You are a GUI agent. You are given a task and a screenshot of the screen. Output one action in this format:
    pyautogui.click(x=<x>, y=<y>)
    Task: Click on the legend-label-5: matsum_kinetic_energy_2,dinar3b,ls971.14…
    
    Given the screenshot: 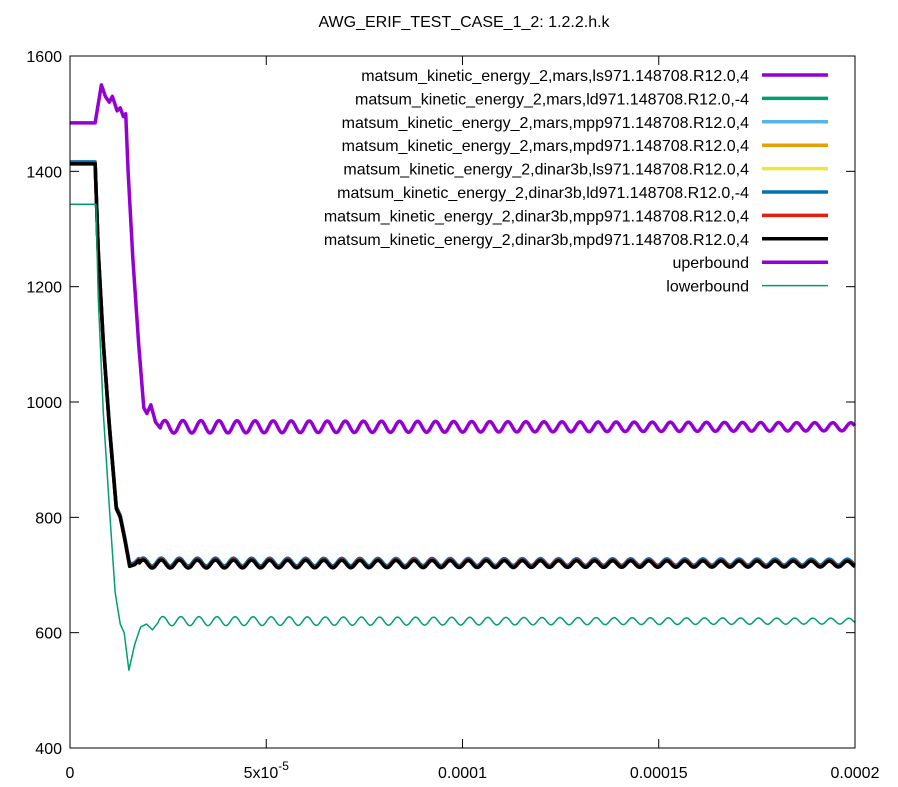 What is the action you would take?
    pyautogui.click(x=546, y=170)
    